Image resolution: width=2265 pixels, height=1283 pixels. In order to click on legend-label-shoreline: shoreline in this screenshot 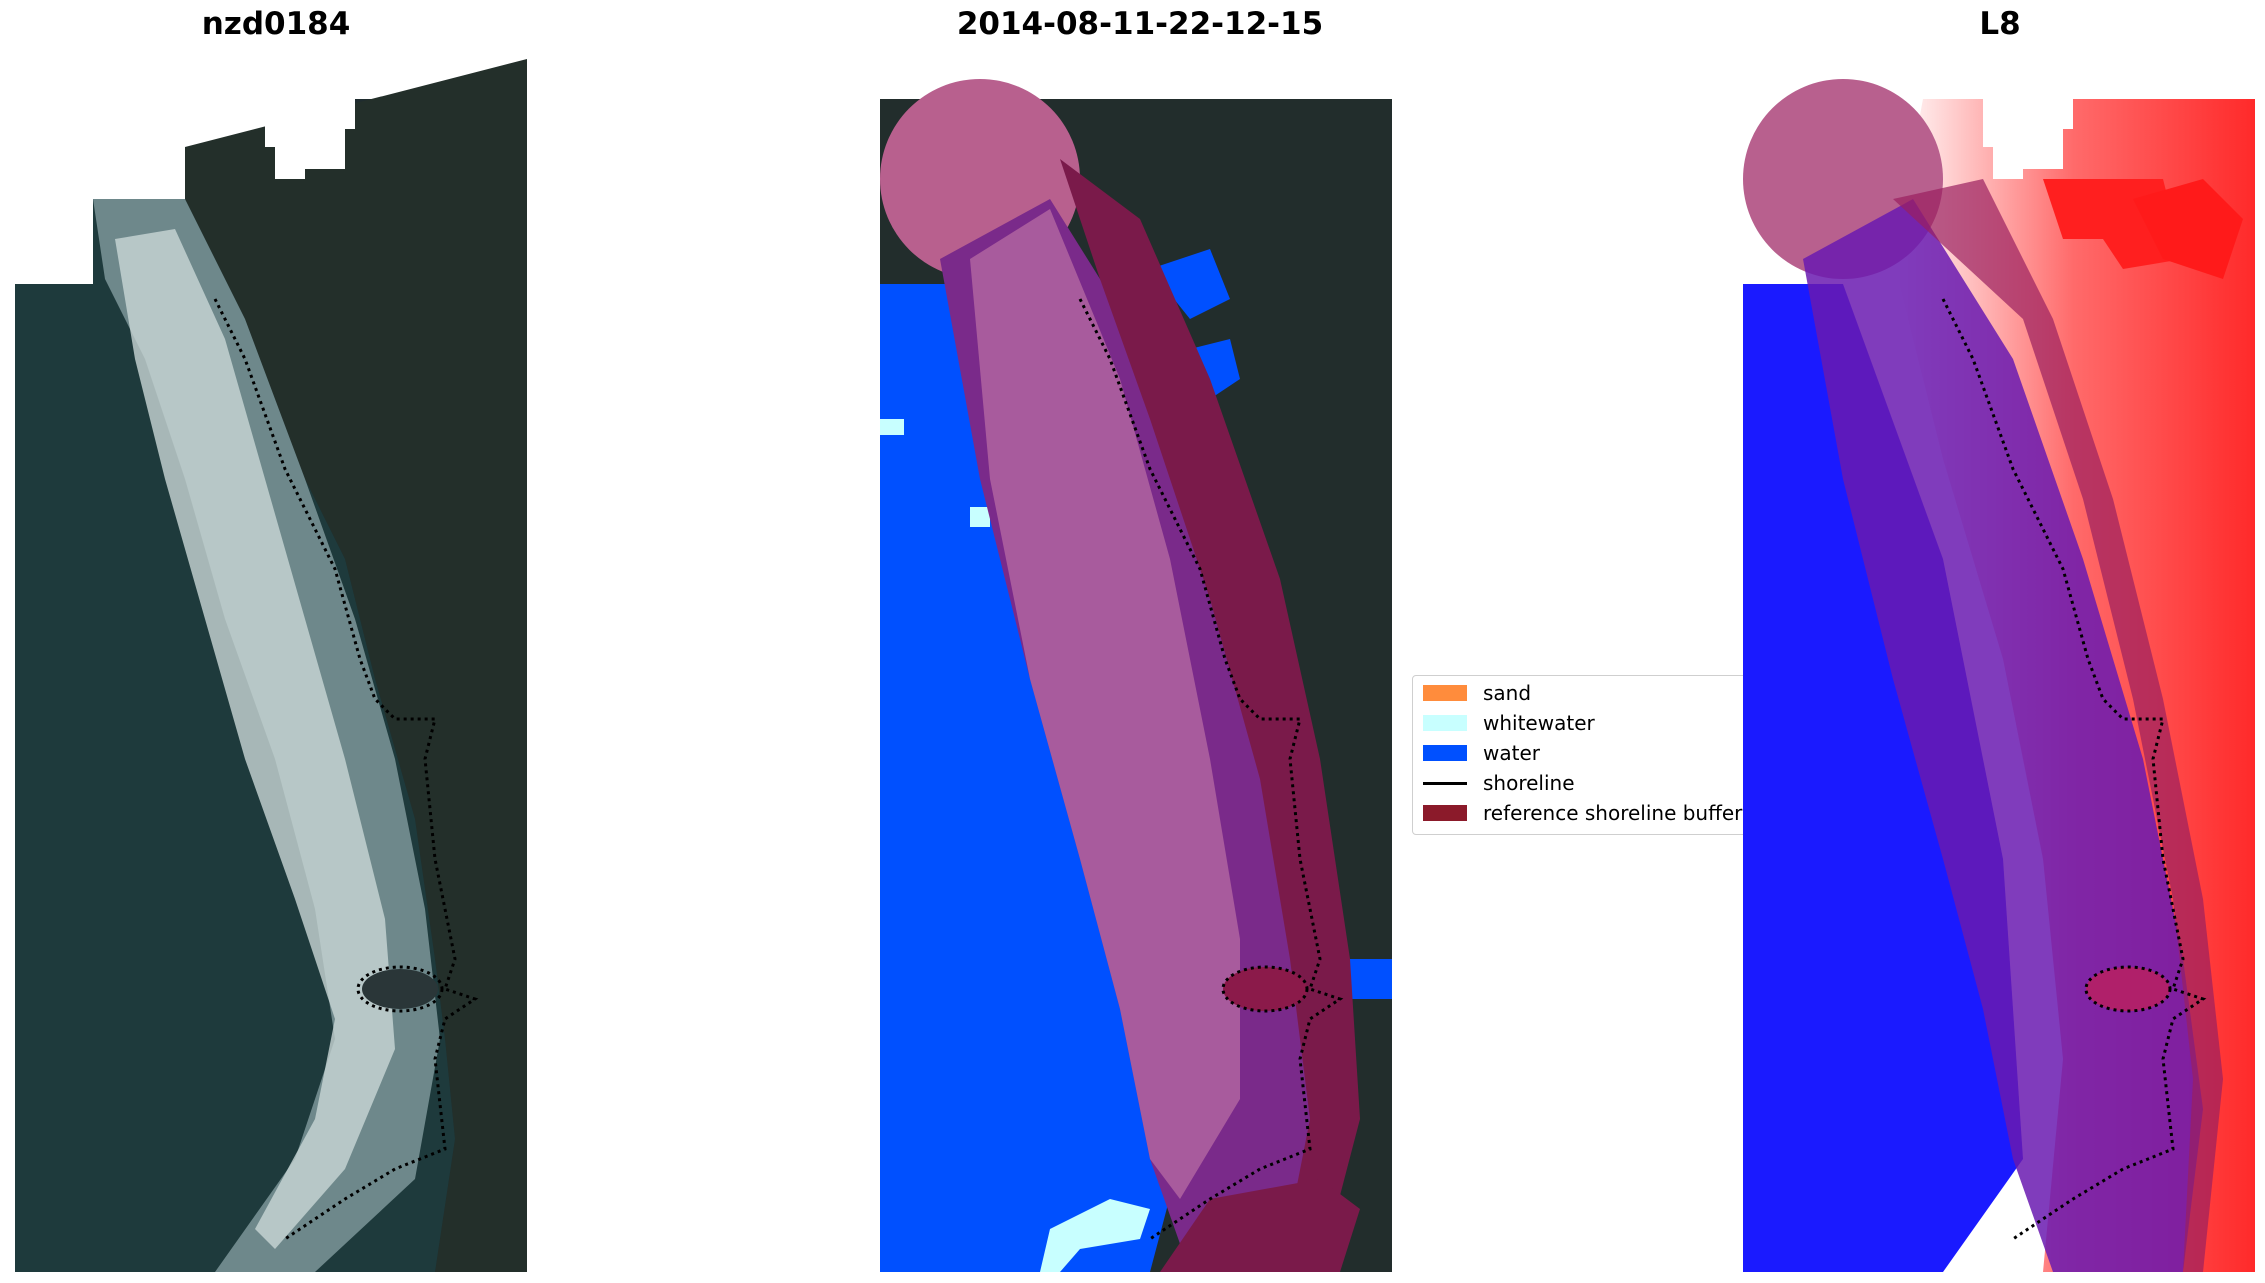, I will do `click(1529, 783)`.